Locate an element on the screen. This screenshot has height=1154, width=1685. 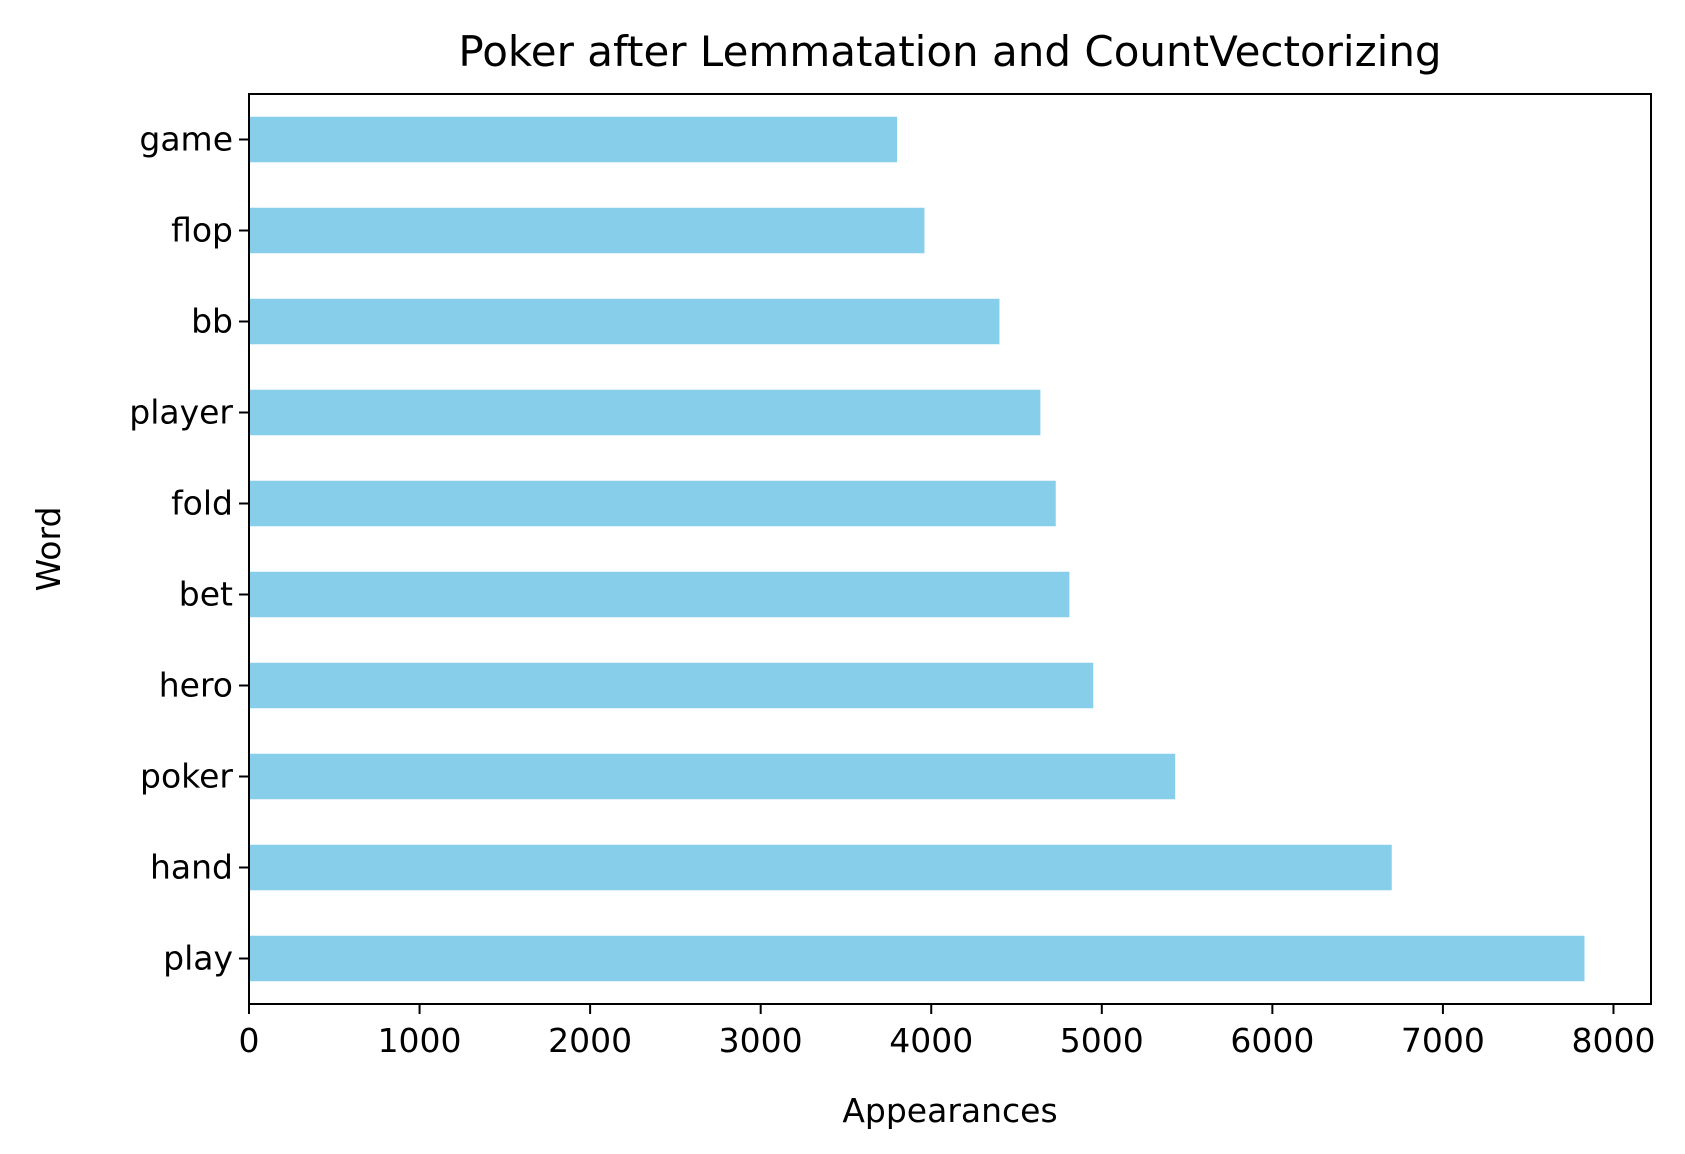
x-tick-label-5000: 5000 is located at coordinates (1102, 1040).